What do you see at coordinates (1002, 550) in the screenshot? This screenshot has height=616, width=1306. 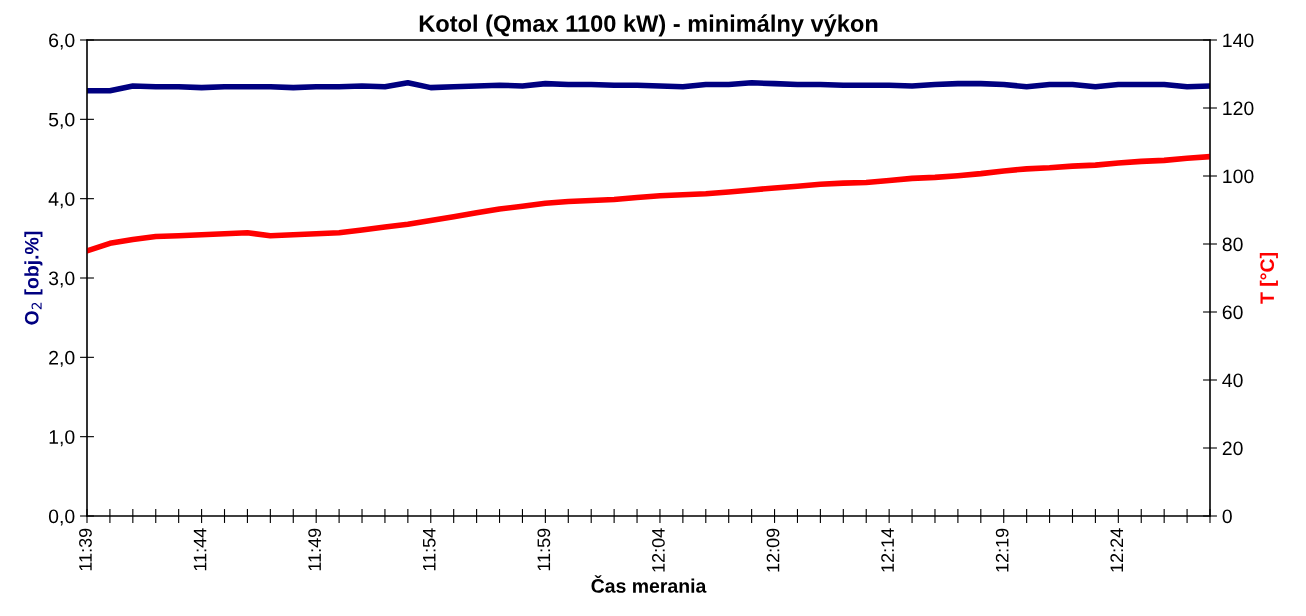 I see `x-tick-label: 12:19` at bounding box center [1002, 550].